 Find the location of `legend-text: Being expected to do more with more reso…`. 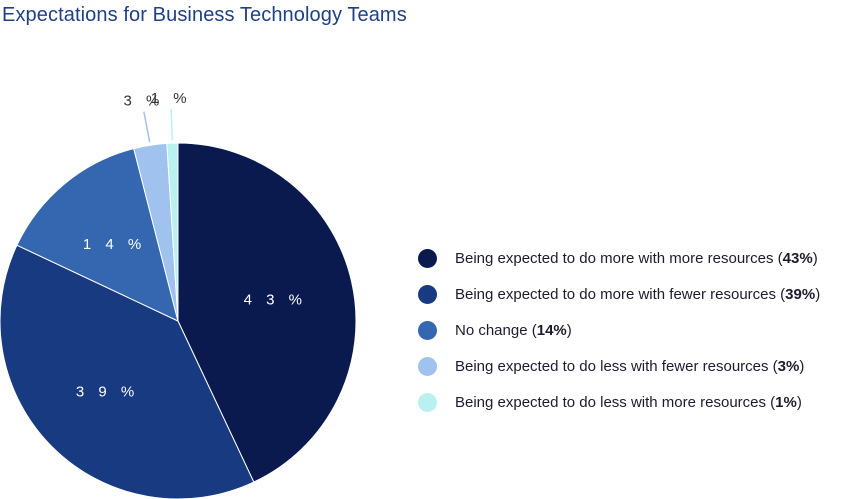

legend-text: Being expected to do more with more reso… is located at coordinates (636, 258).